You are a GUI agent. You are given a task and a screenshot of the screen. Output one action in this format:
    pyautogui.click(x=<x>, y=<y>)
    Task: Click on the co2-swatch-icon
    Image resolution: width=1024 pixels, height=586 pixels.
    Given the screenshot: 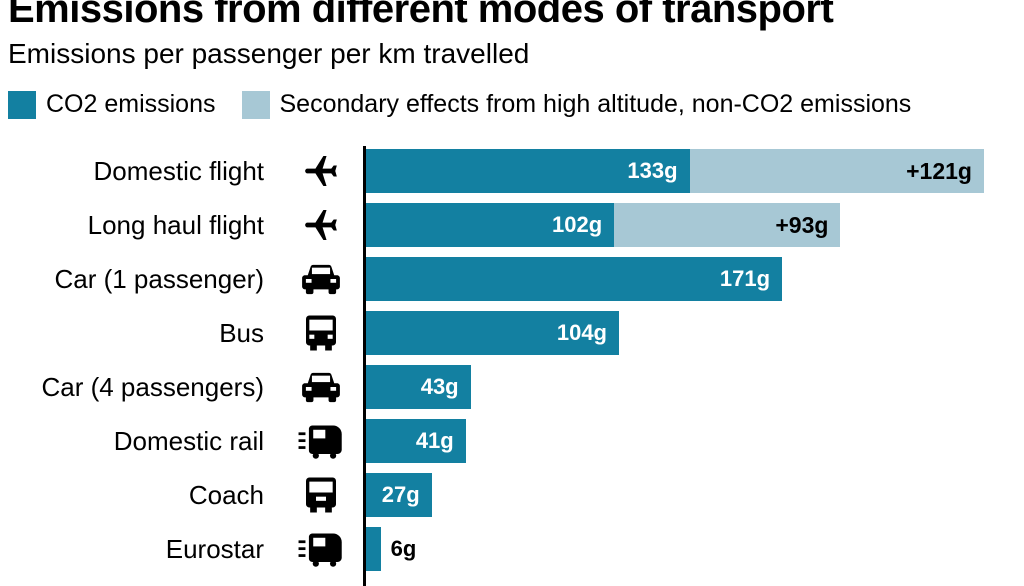 What is the action you would take?
    pyautogui.click(x=22, y=104)
    